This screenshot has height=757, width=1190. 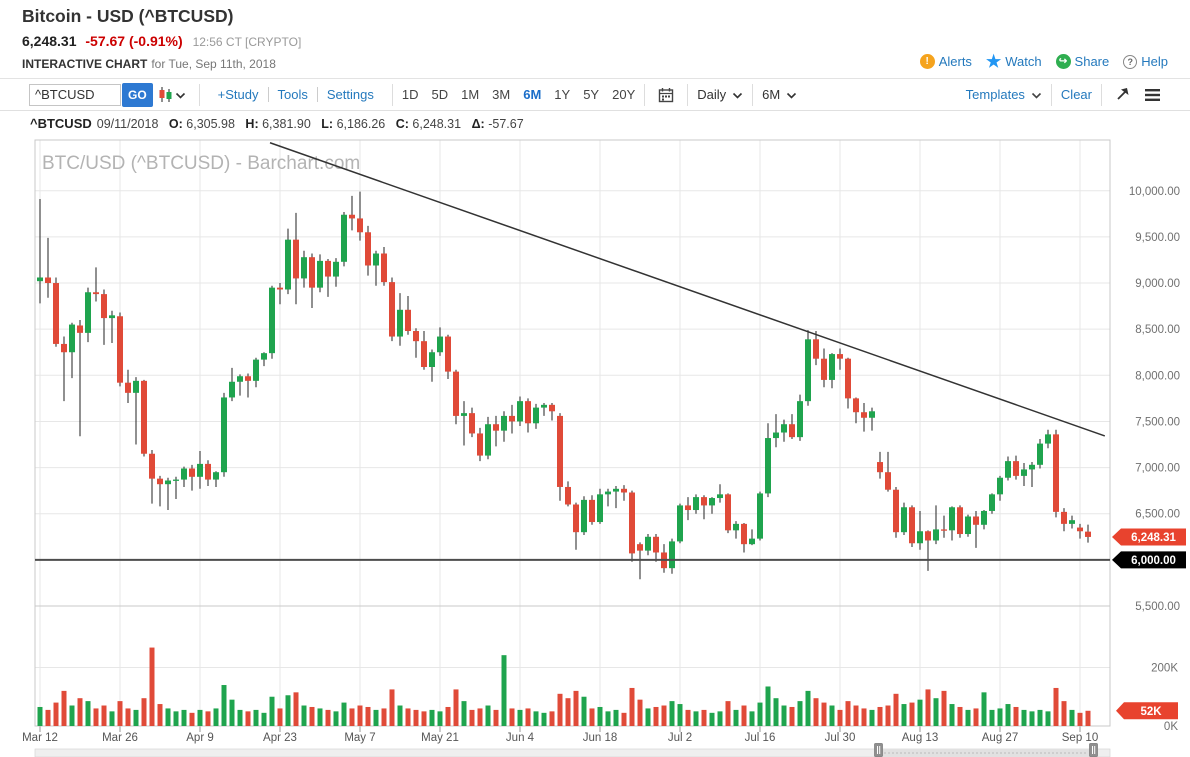 I want to click on study-tools-settings: +Study Tools Settings, so click(x=296, y=94).